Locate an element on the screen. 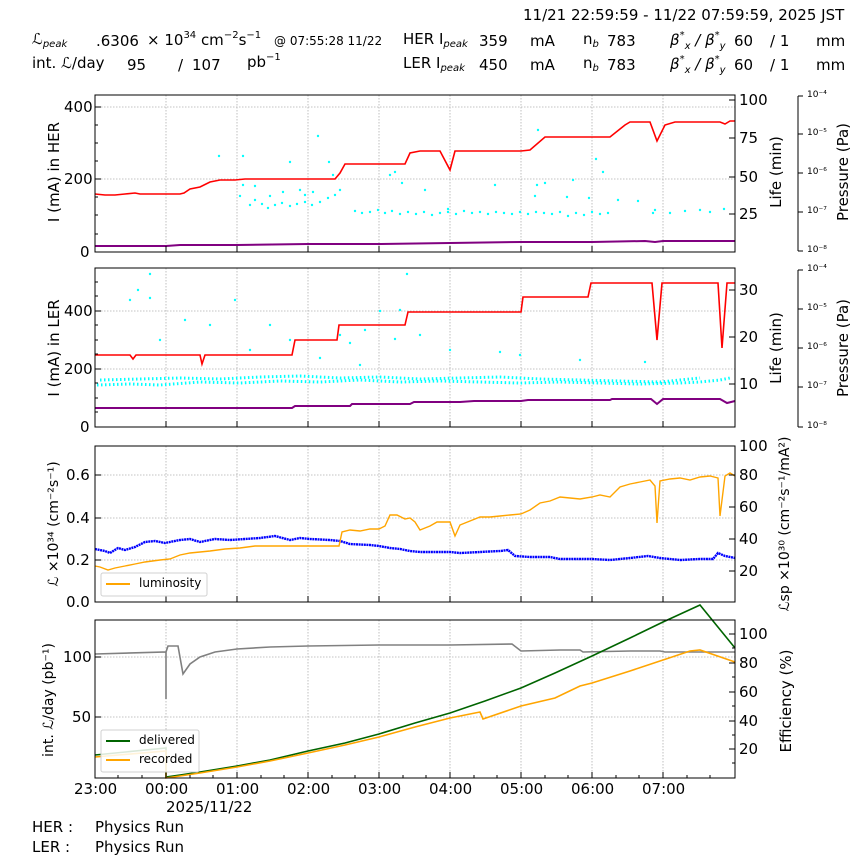 This screenshot has height=864, width=864. her-status-label: HER : is located at coordinates (53, 827).